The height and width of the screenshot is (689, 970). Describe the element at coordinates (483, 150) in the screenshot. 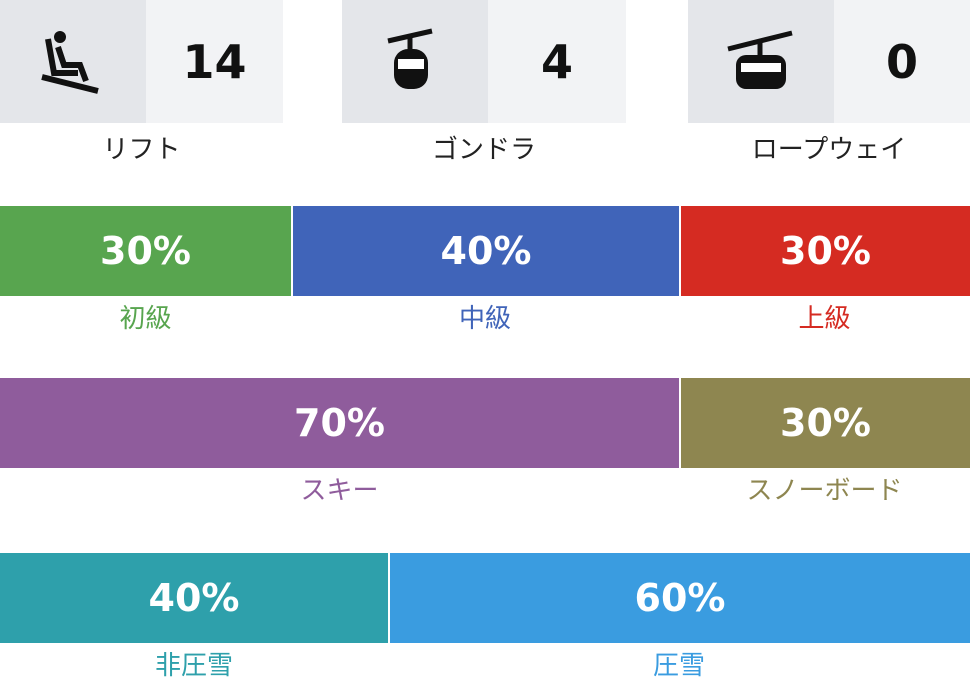

I see `gondola-label: ゴンドラ` at that location.